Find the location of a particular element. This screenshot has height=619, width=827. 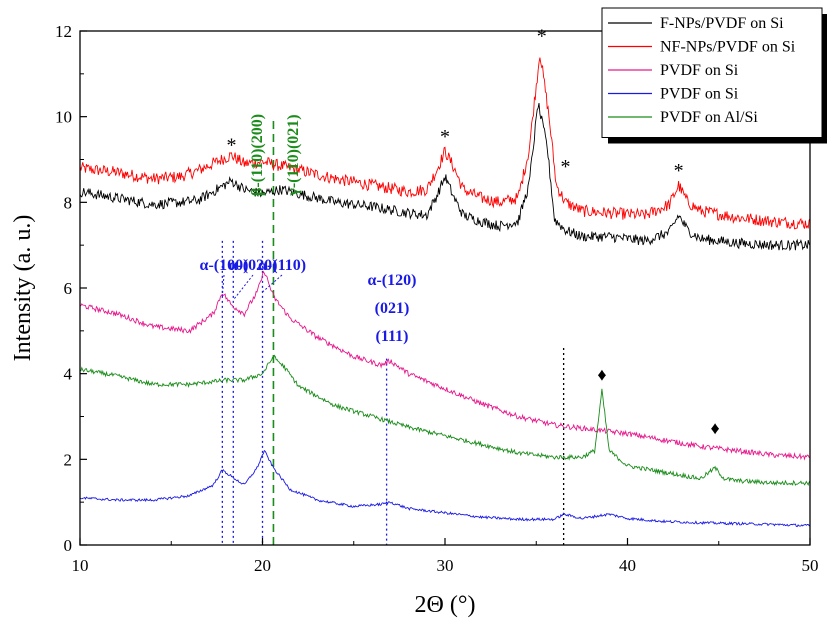

y-tick-label: 10 is located at coordinates (63, 117).